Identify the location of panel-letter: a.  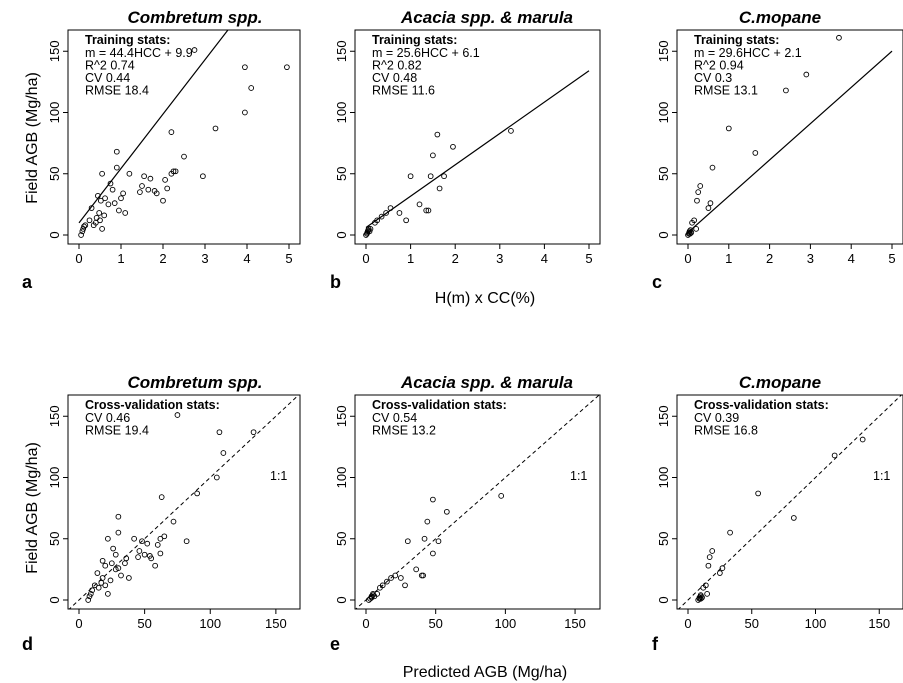
(27, 282).